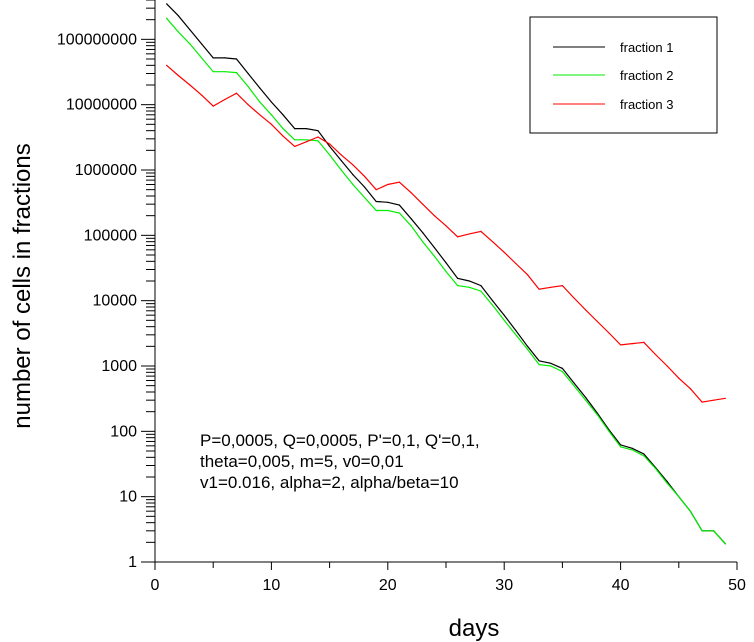  Describe the element at coordinates (123, 431) in the screenshot. I see `y-tick-label: 100` at that location.